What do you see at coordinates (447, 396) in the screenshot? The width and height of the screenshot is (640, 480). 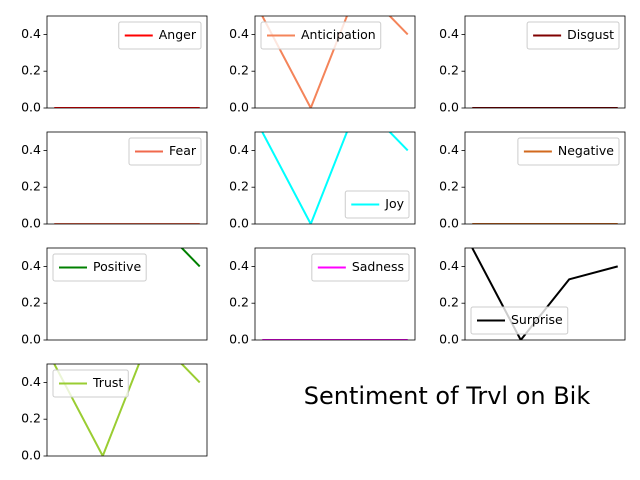 I see `figure-title: Sentiment of Trvl on Bik` at bounding box center [447, 396].